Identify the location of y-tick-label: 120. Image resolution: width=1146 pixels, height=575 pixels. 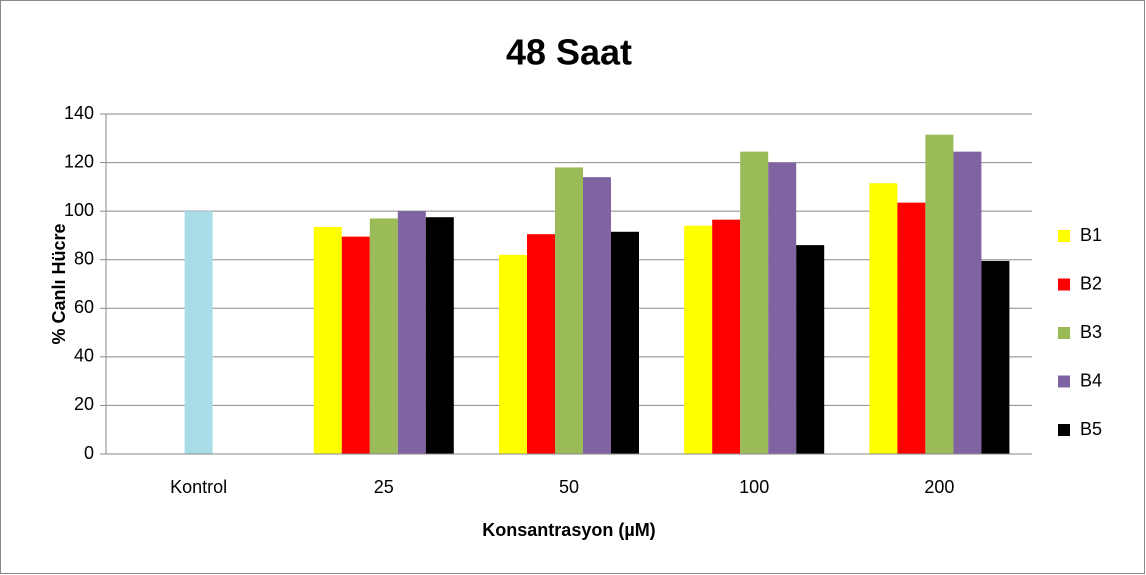
(79, 161).